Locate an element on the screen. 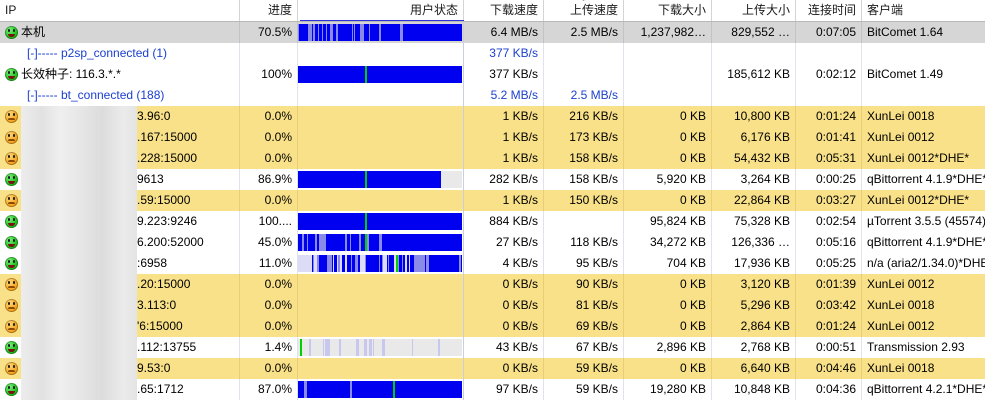 Image resolution: width=985 pixels, height=402 pixels. cell-ip: .65:1712 is located at coordinates (120, 389).